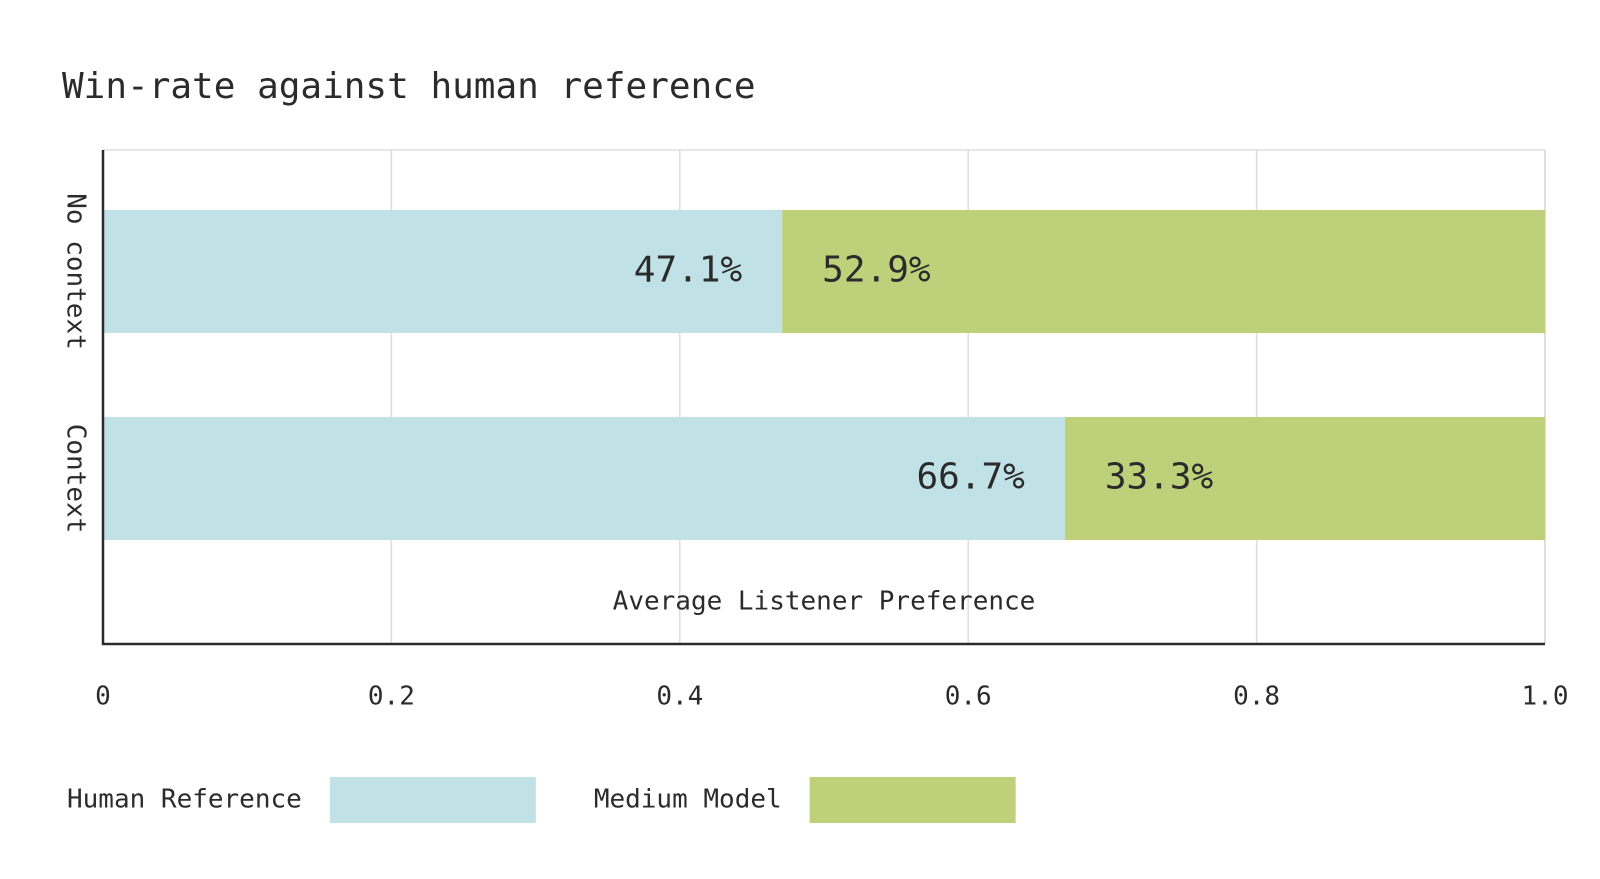 Image resolution: width=1600 pixels, height=879 pixels. What do you see at coordinates (688, 270) in the screenshot?
I see `value-label: 47.1%` at bounding box center [688, 270].